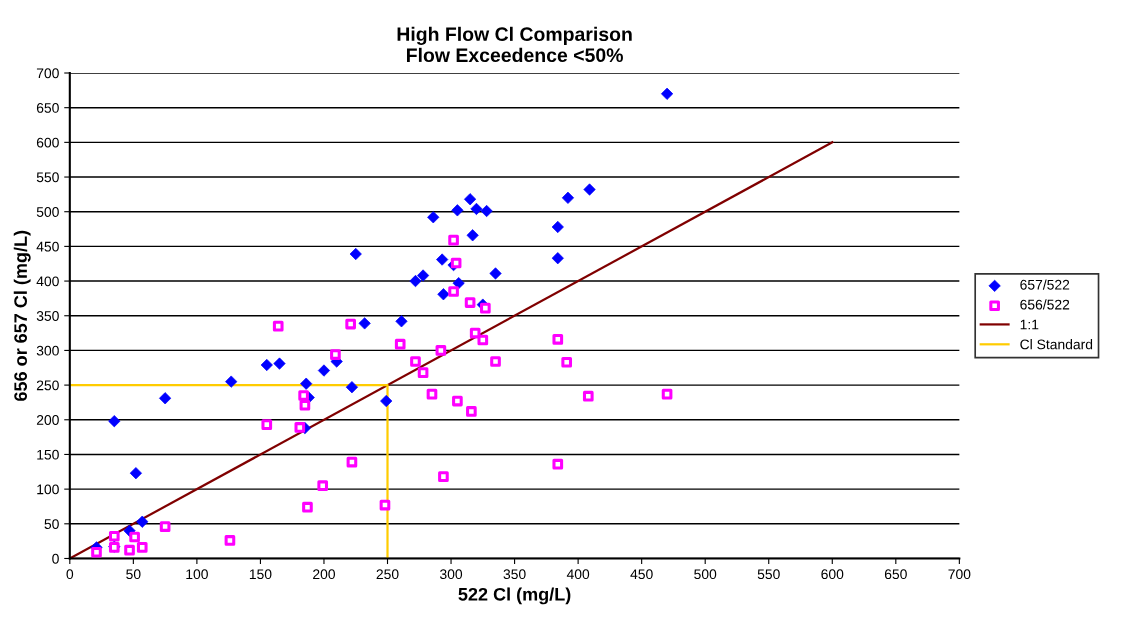 The height and width of the screenshot is (624, 1126). Describe the element at coordinates (22, 315) in the screenshot. I see `y-axis-title: 656 or 657 Cl (mg/L)` at that location.